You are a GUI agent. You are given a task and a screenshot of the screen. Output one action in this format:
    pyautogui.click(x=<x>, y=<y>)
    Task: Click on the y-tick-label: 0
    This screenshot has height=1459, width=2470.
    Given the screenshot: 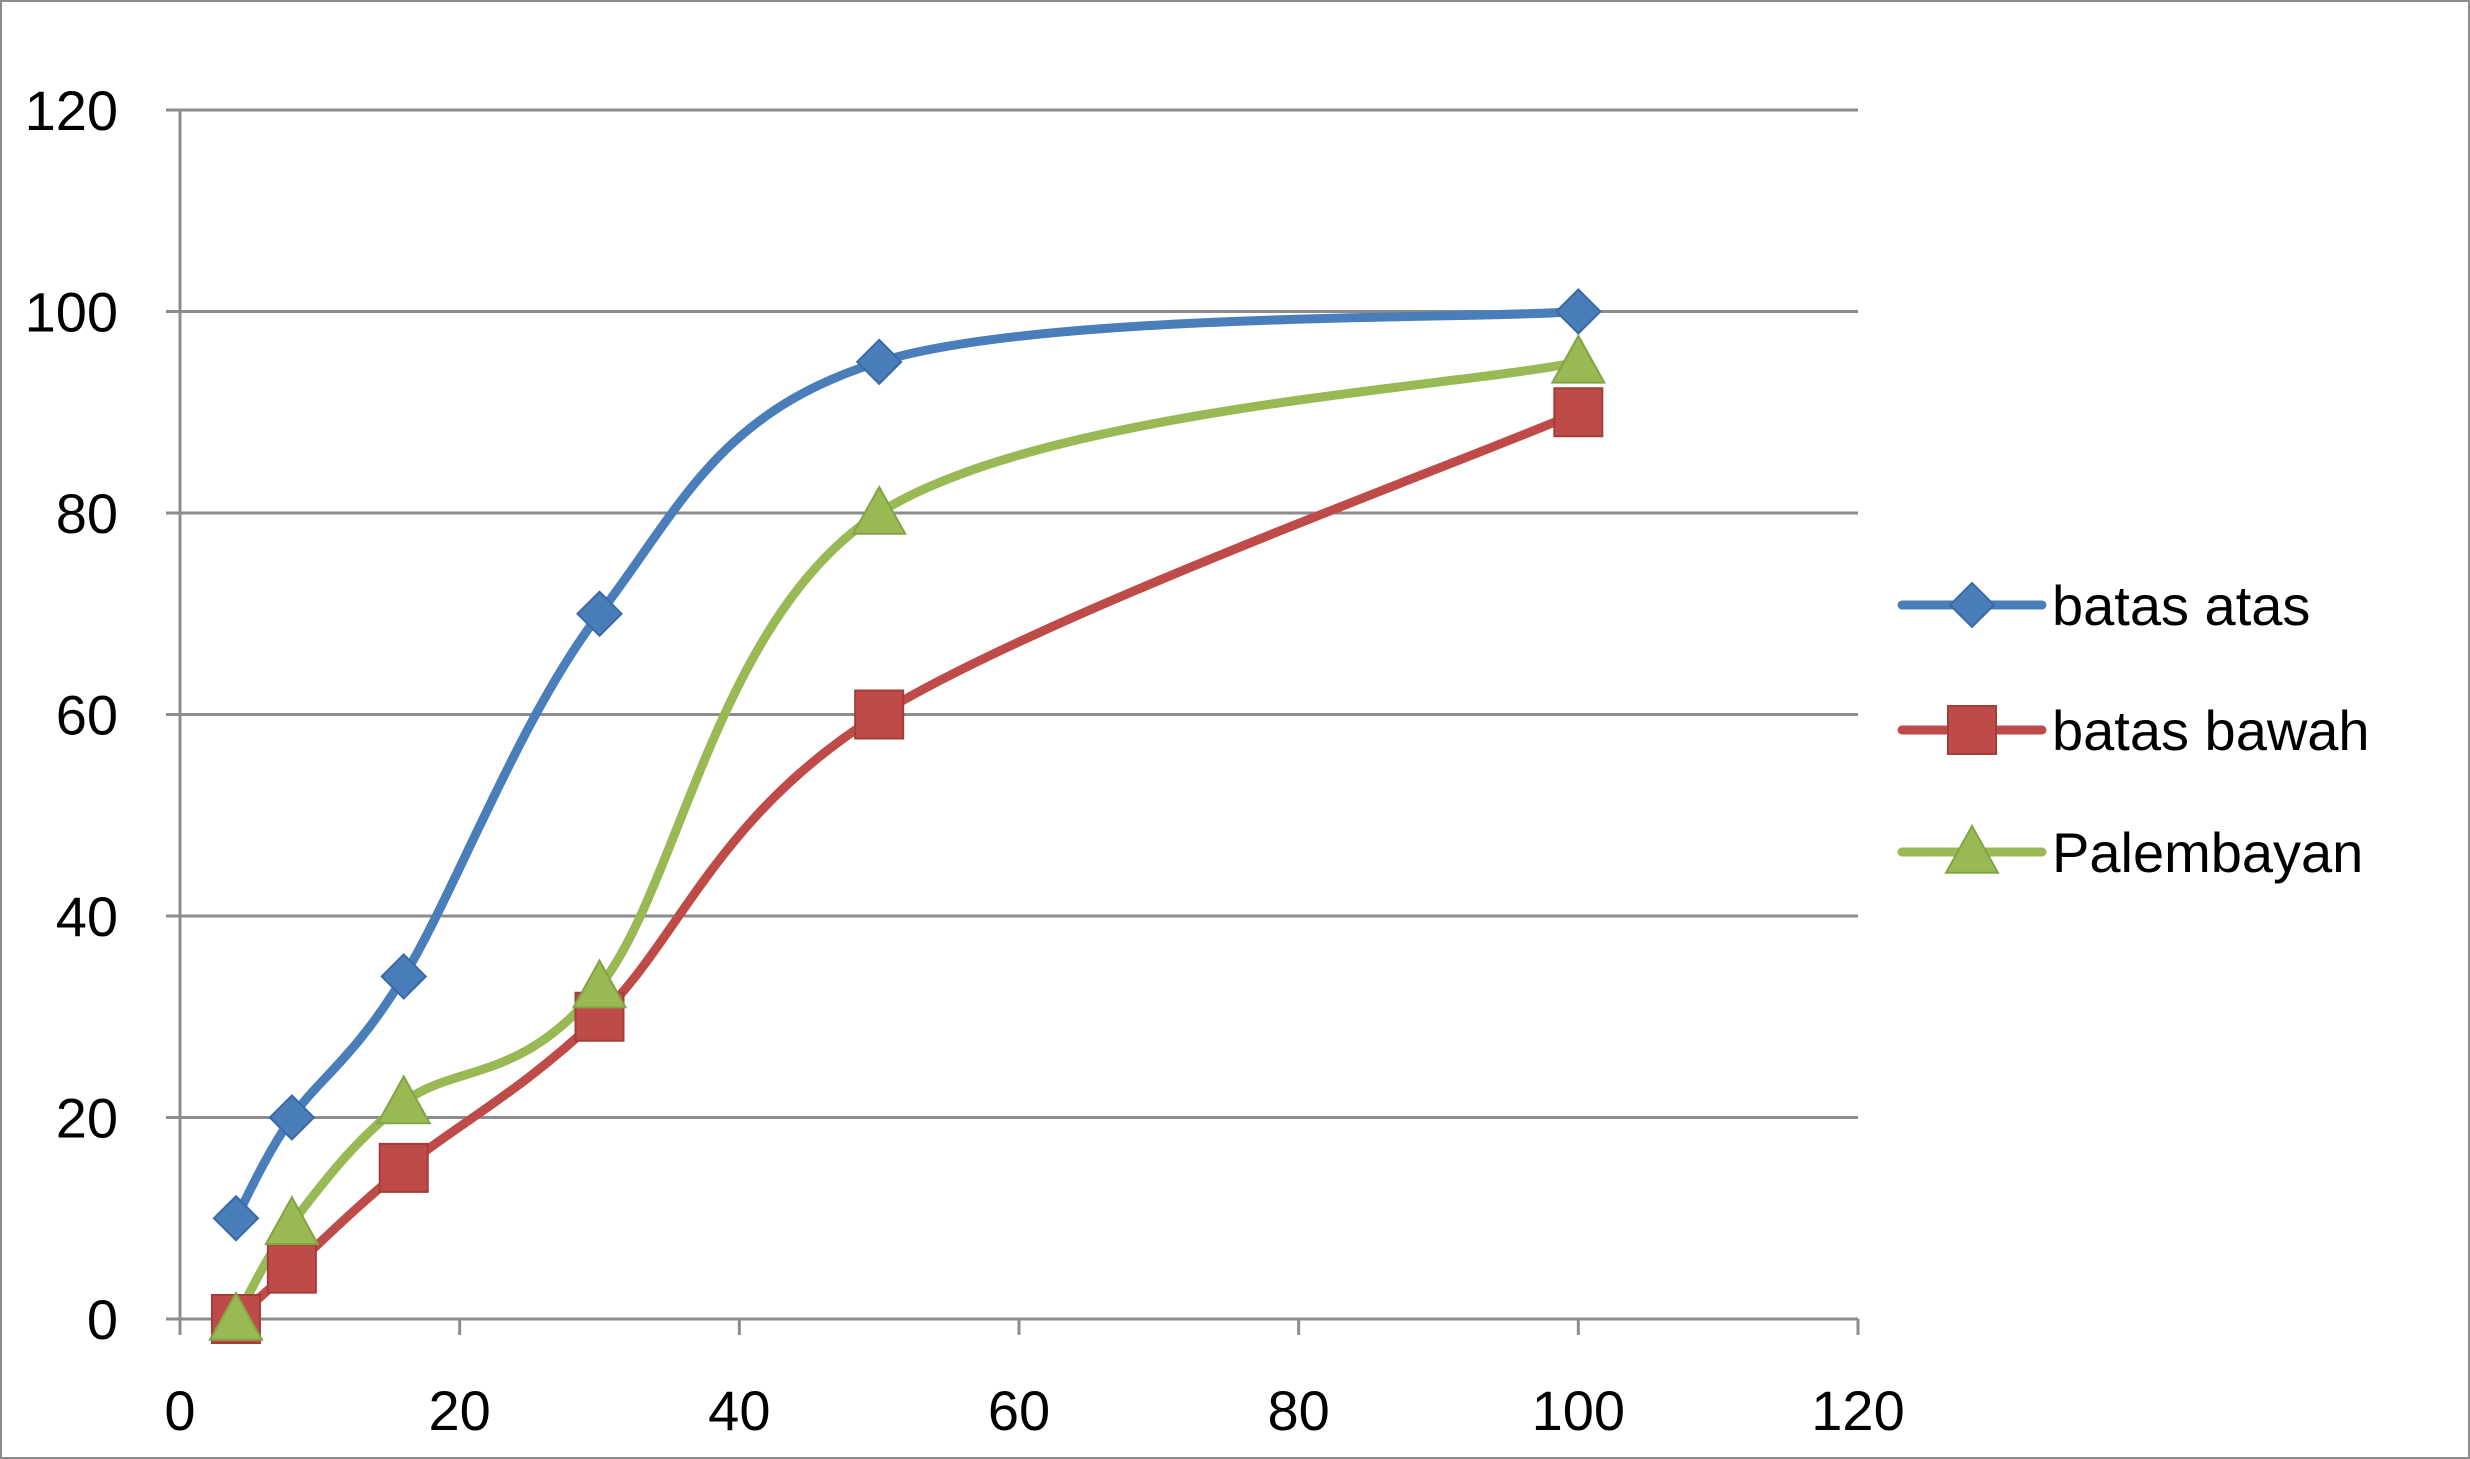 What is the action you would take?
    pyautogui.click(x=102, y=1319)
    